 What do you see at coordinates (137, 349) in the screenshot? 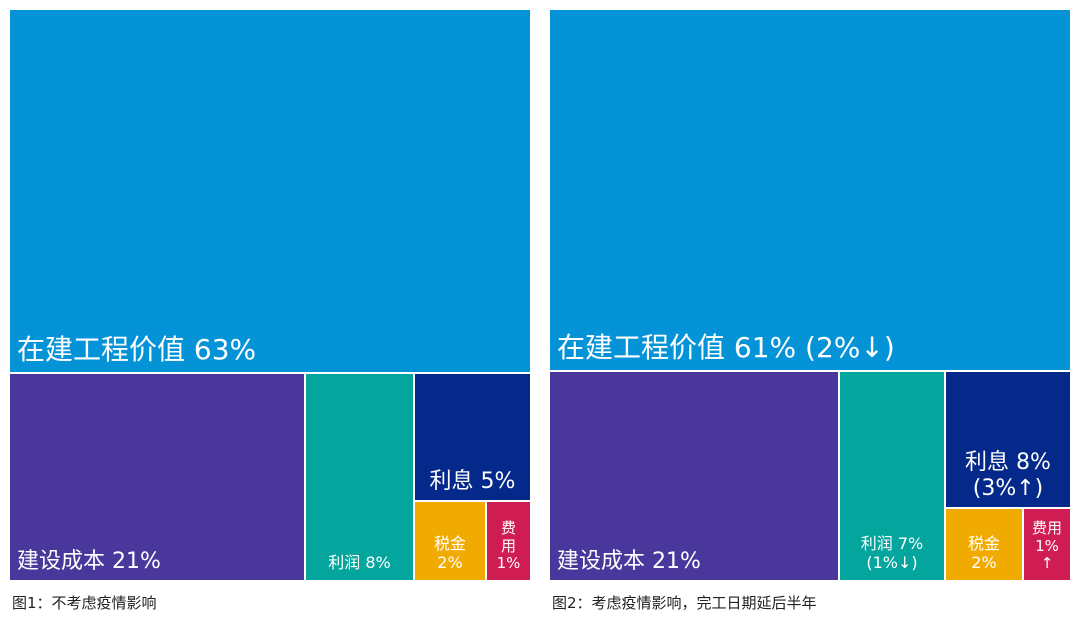
I see `tile-label-wip: 在建工程价值 63%` at bounding box center [137, 349].